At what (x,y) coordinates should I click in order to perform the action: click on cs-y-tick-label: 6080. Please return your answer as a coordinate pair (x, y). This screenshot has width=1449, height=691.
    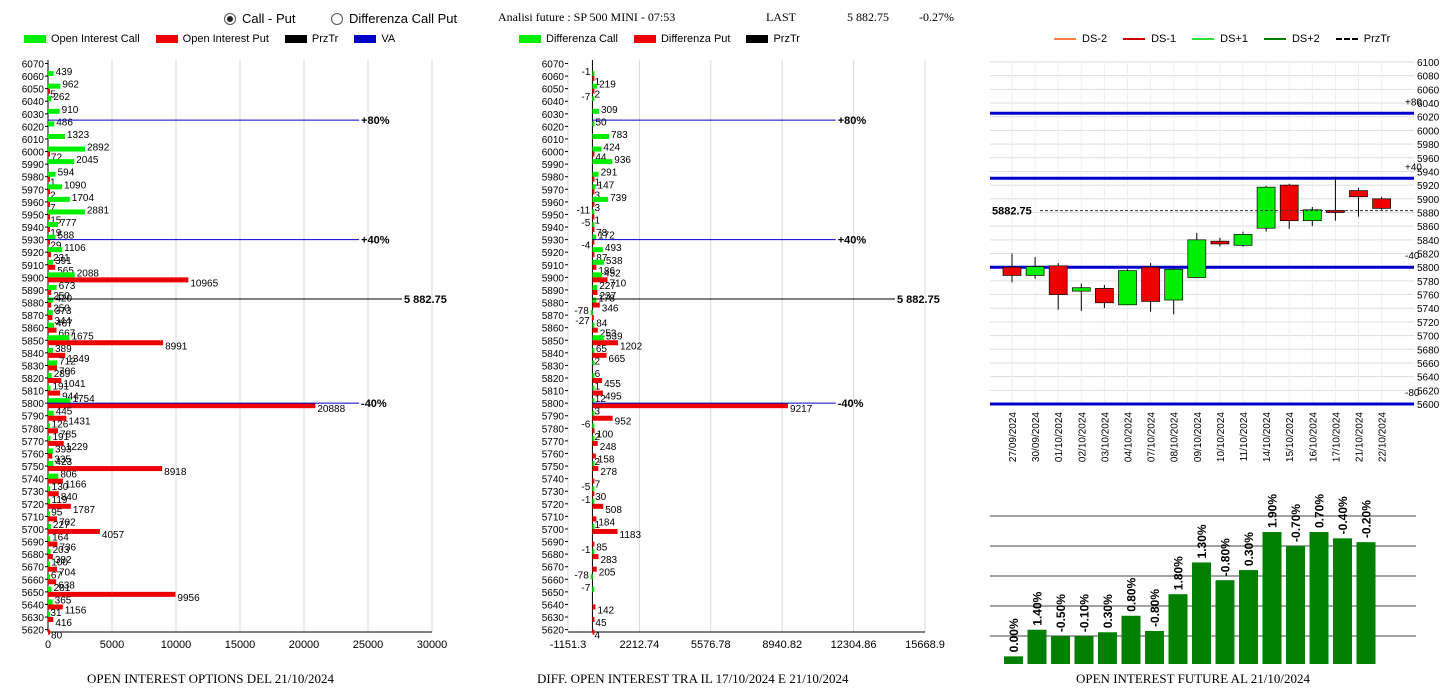
    Looking at the image, I should click on (1428, 77).